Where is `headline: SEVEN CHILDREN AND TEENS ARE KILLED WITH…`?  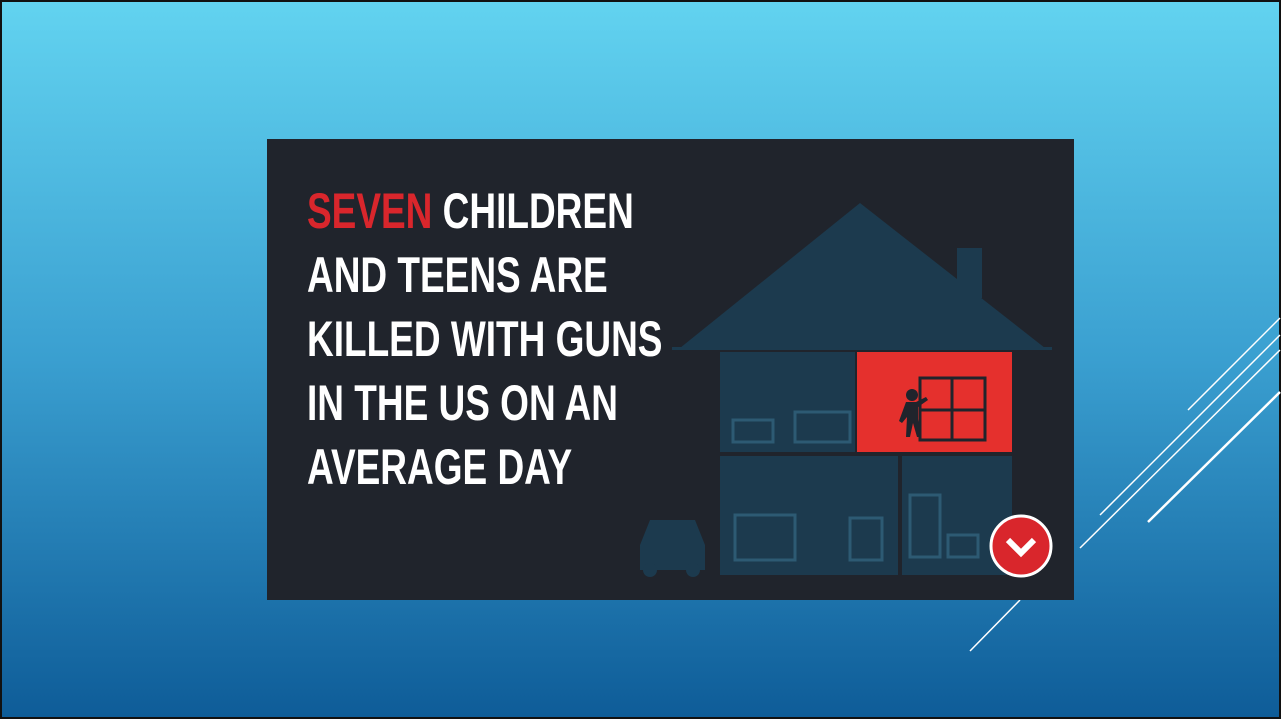
headline: SEVEN CHILDREN AND TEENS ARE KILLED WITH… is located at coordinates (484, 340).